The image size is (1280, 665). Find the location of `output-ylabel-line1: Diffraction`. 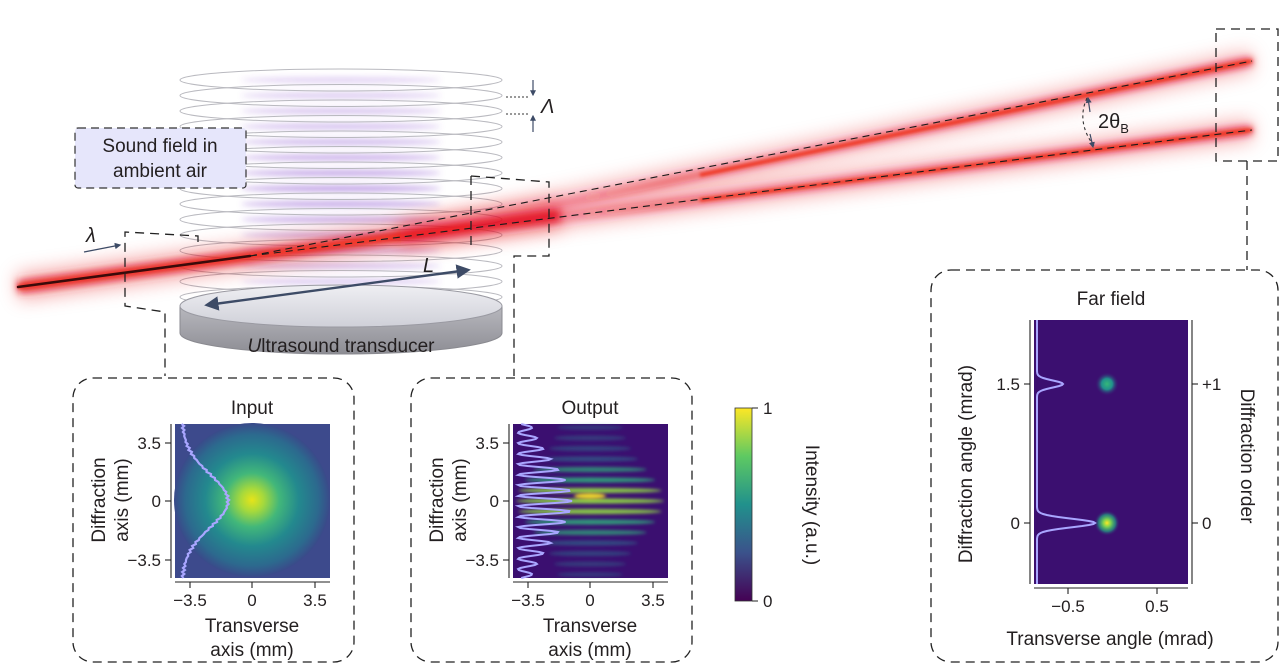

output-ylabel-line1: Diffraction is located at coordinates (437, 499).